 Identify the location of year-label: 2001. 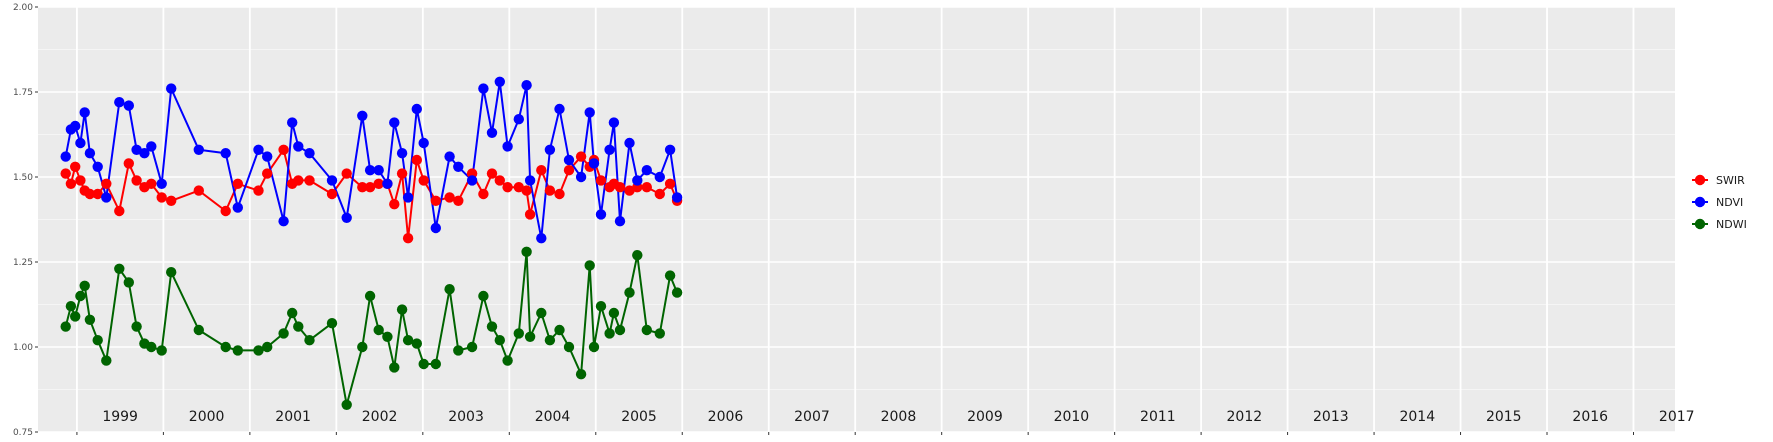
(293, 417).